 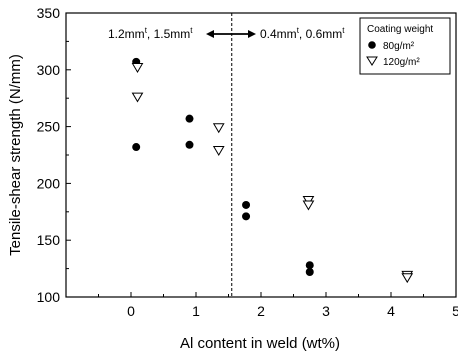 I want to click on x-axis-label: Al content in weld (wt%), so click(x=260, y=343).